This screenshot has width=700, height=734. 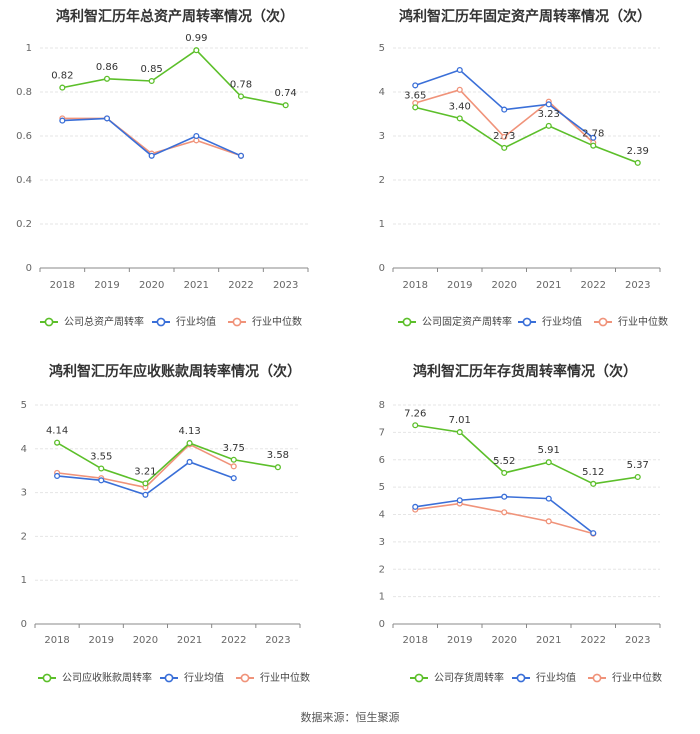 What do you see at coordinates (549, 450) in the screenshot?
I see `data-label: 5.91` at bounding box center [549, 450].